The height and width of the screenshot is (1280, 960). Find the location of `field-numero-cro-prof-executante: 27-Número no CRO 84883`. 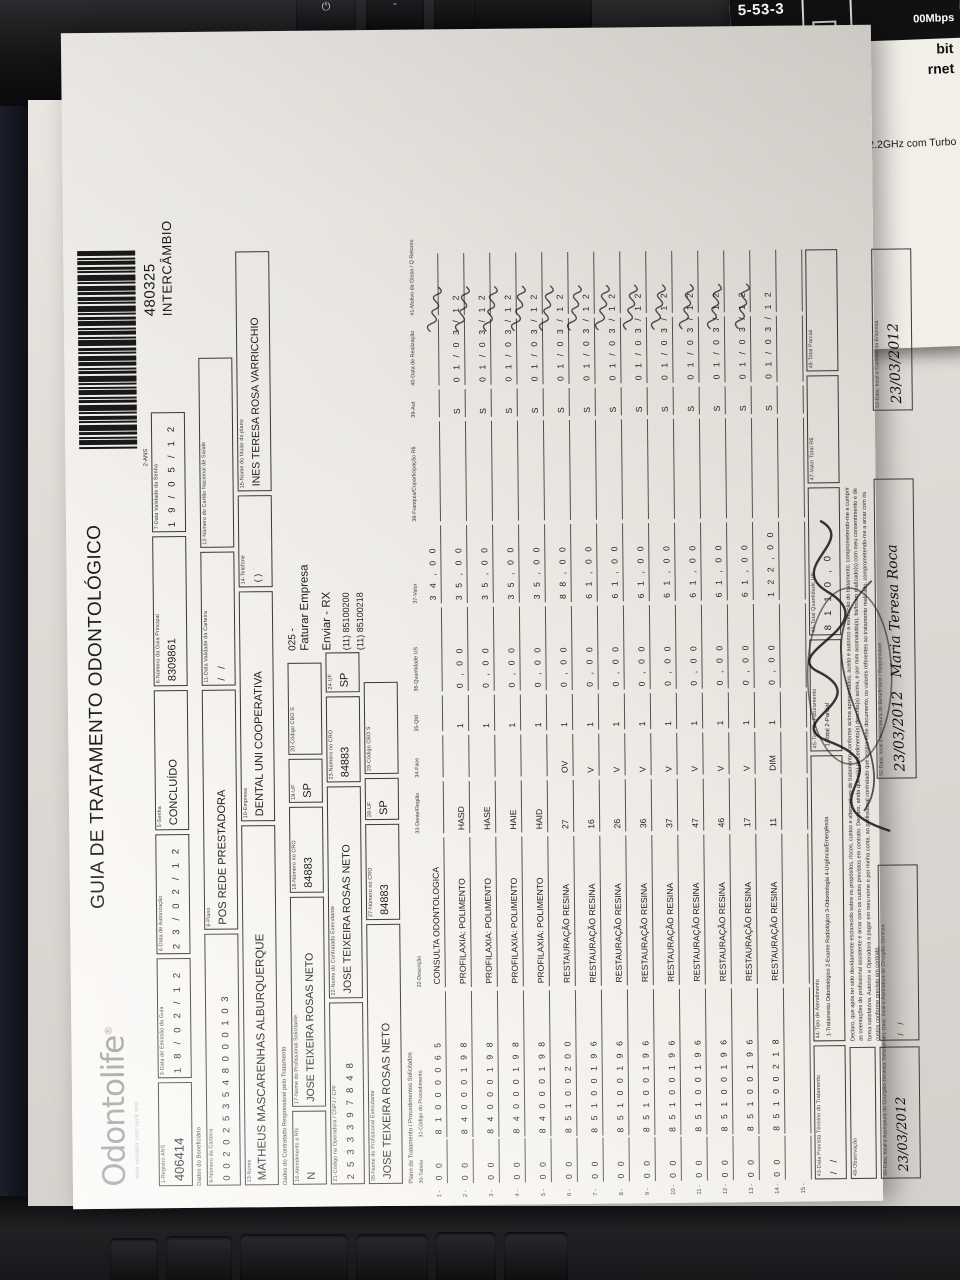

field-numero-cro-prof-executante: 27-Número no CRO 84883 is located at coordinates (383, 872).